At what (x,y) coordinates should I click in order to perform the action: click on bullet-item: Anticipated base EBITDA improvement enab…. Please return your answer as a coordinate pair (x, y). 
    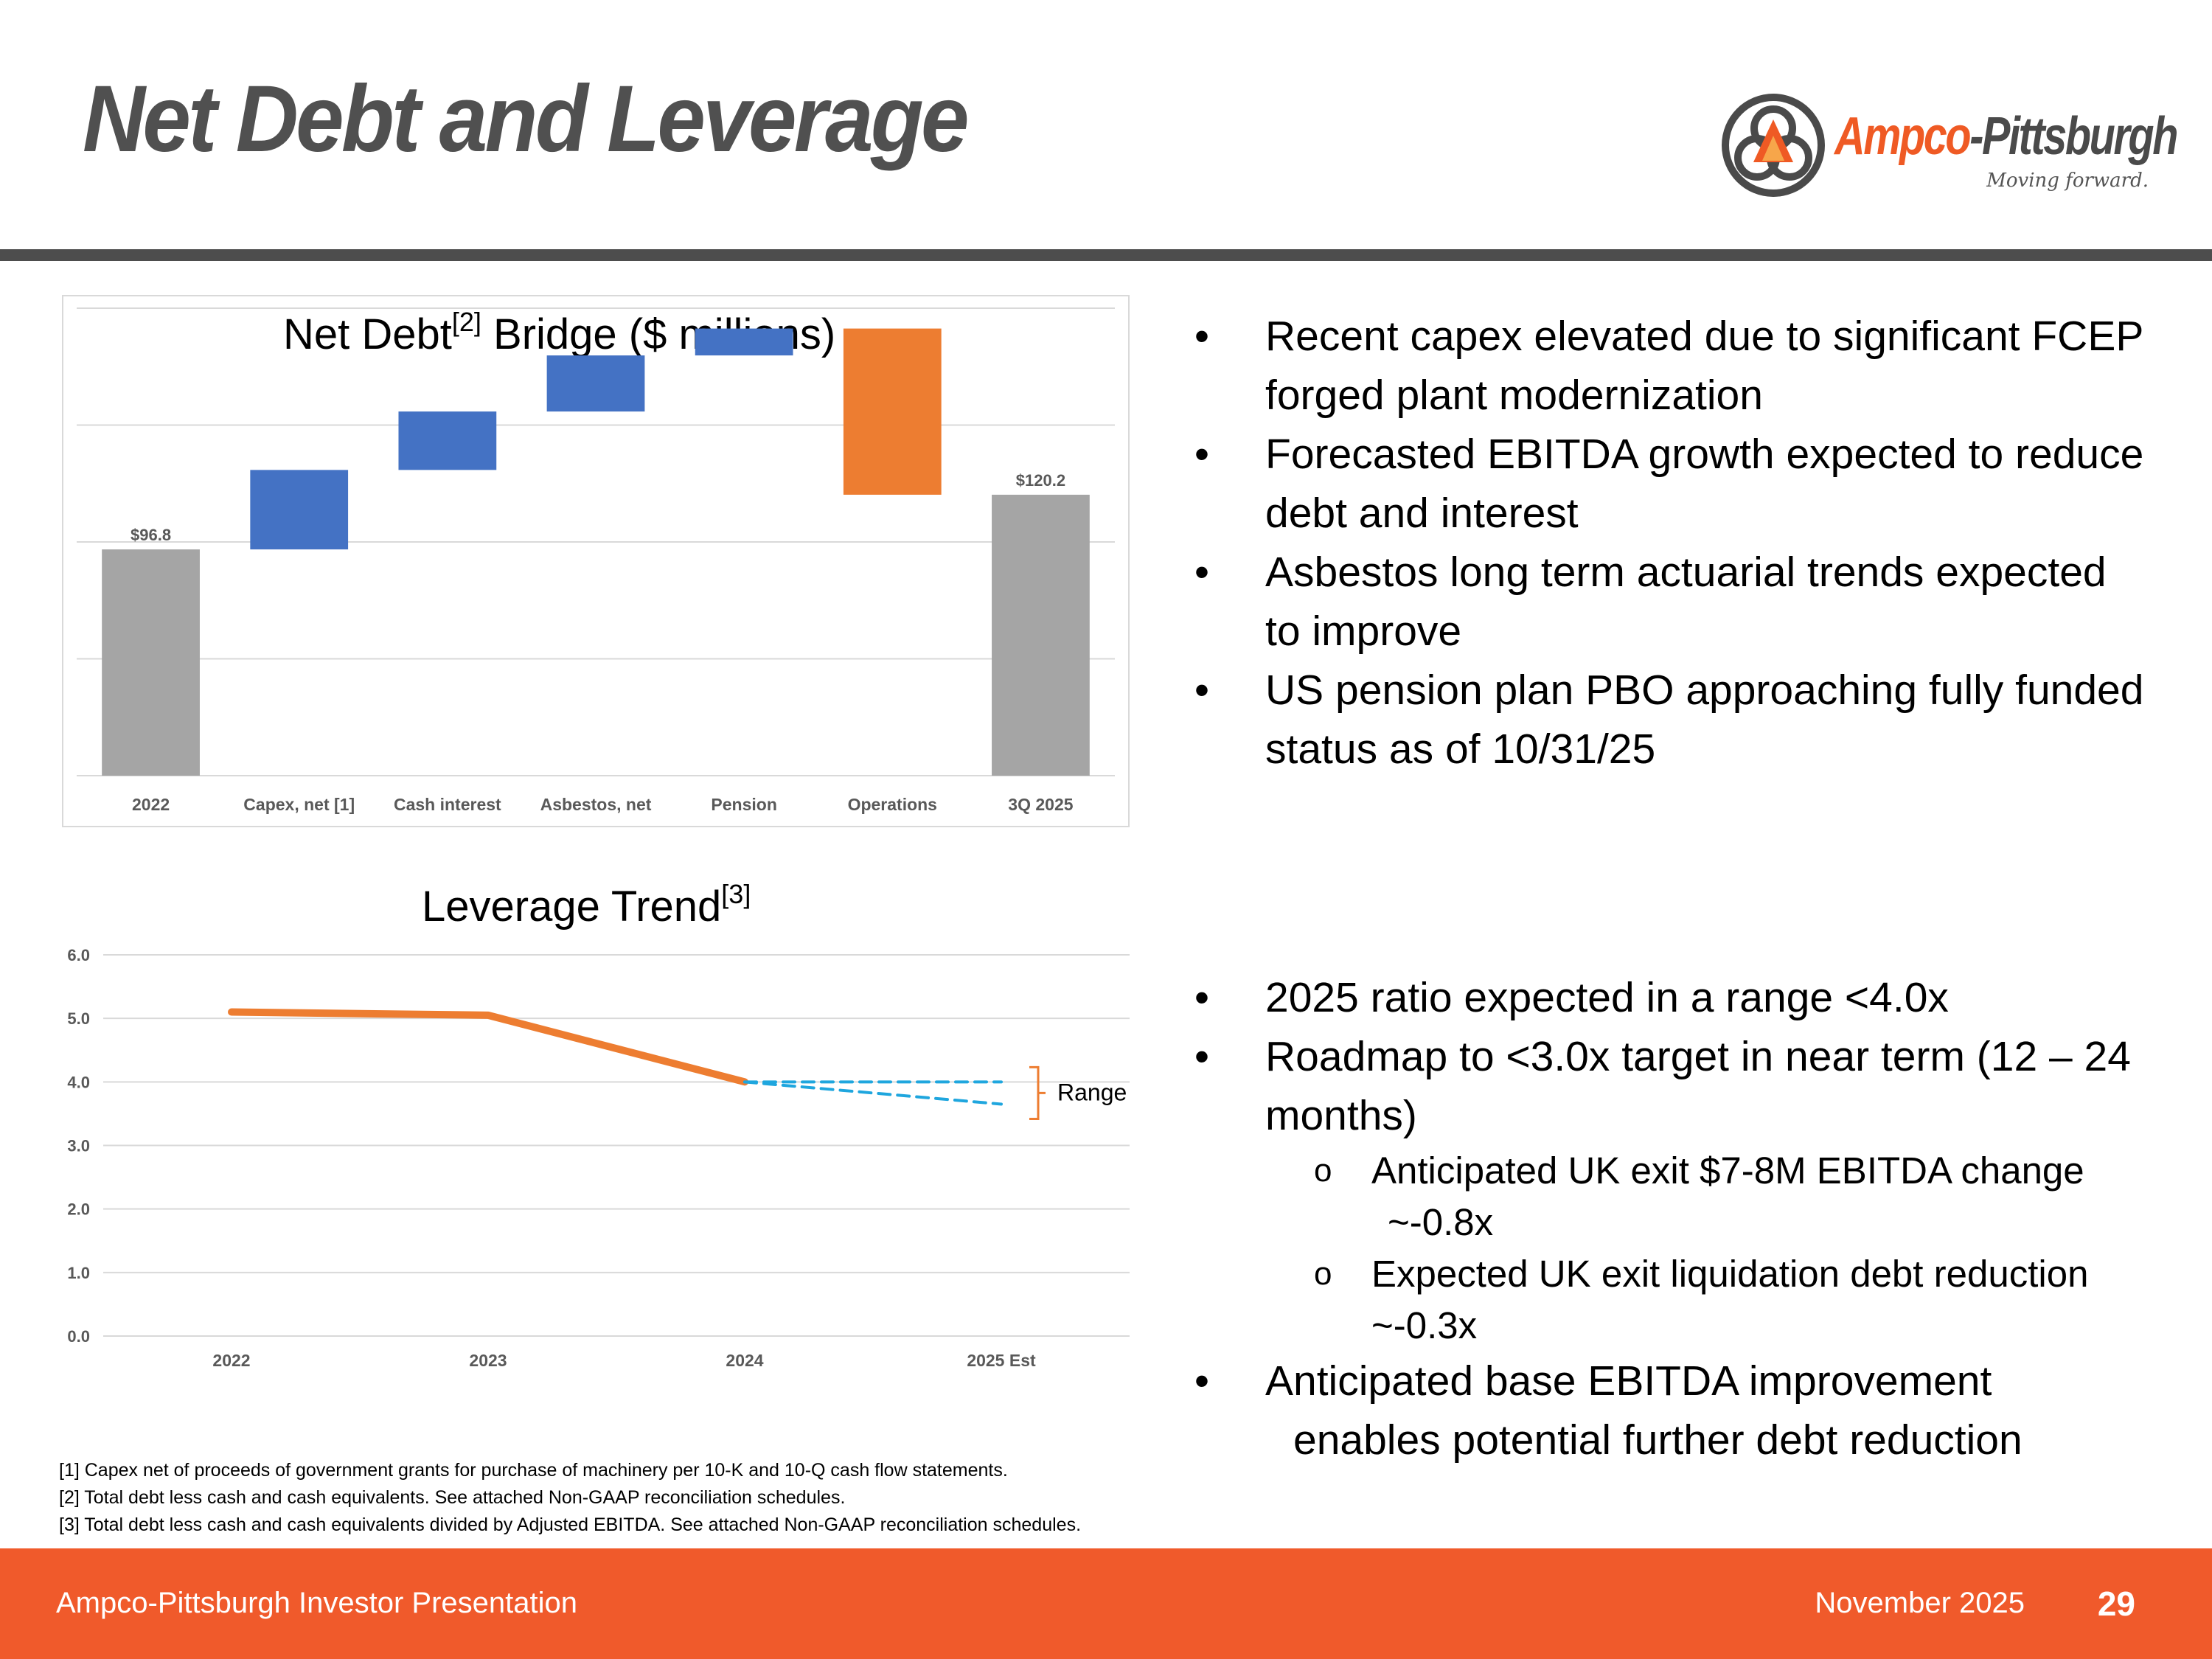
    Looking at the image, I should click on (1670, 1411).